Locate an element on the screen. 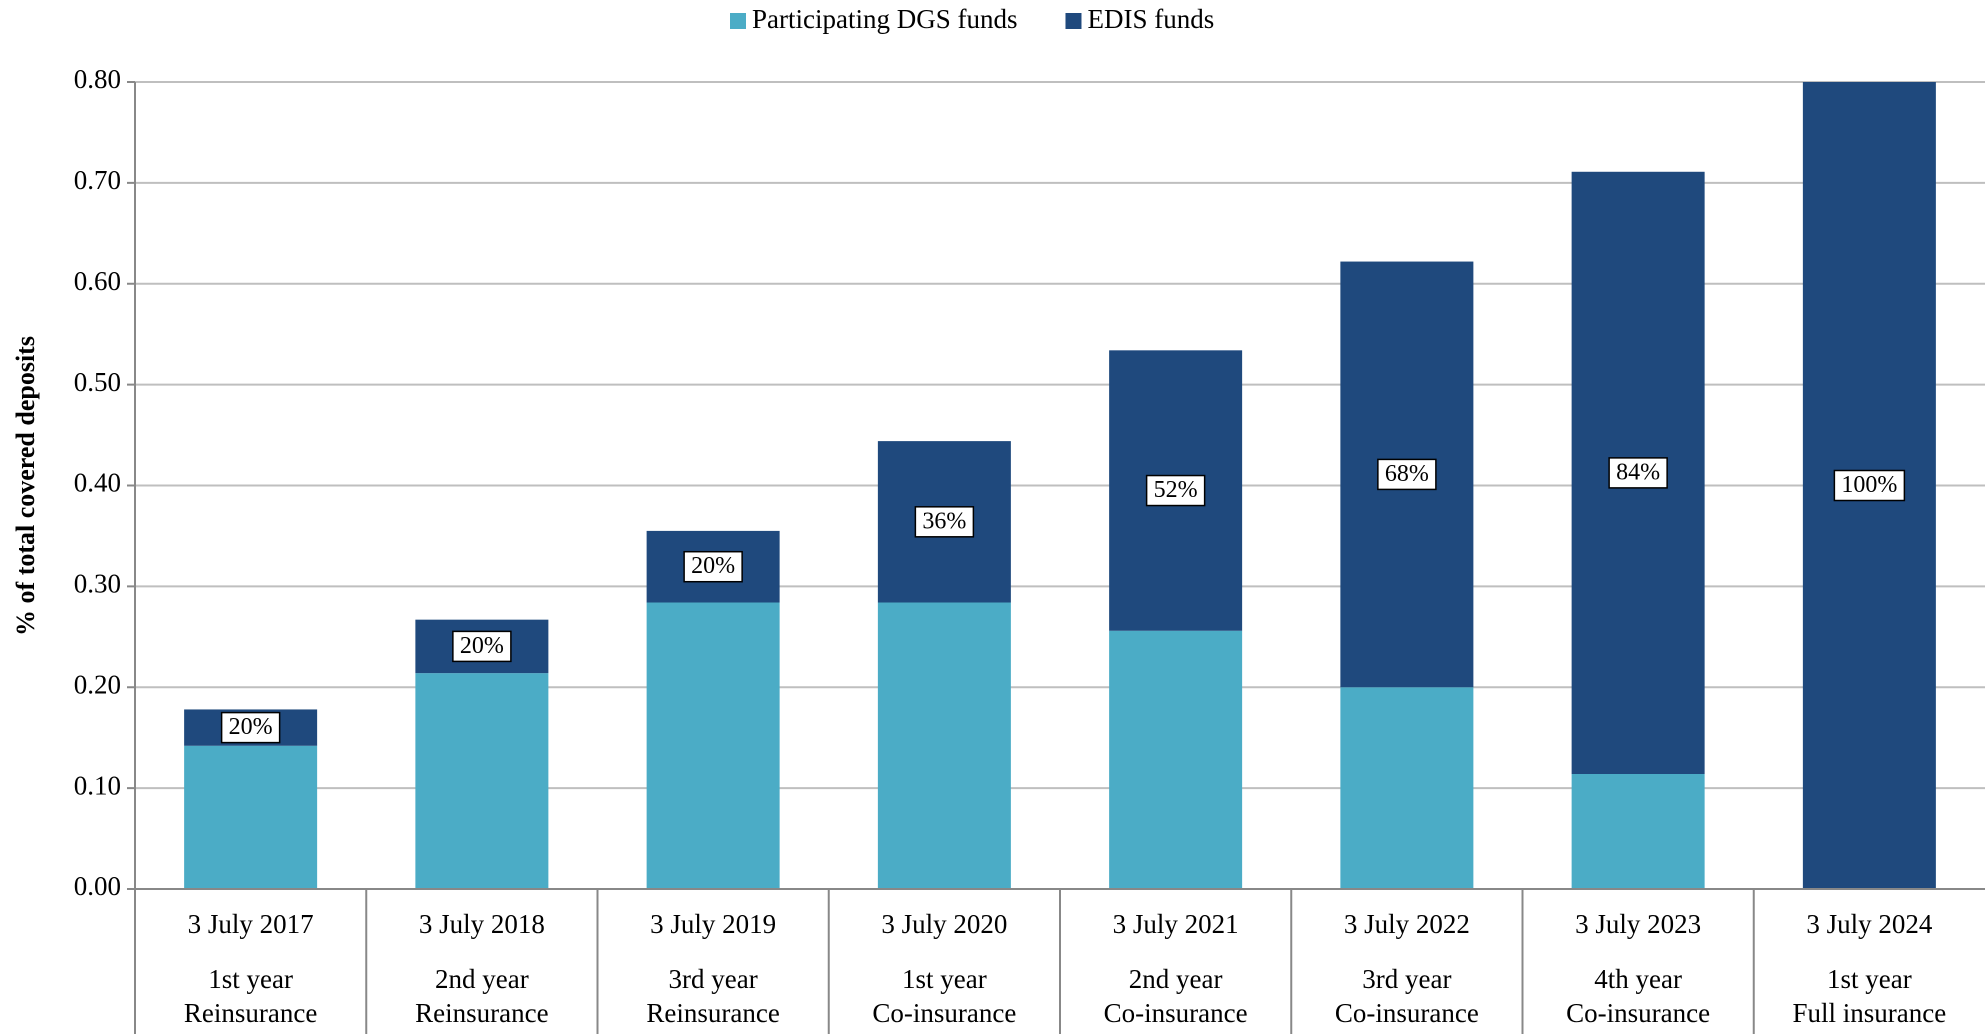 This screenshot has width=1985, height=1034. x-tick-label: 3 July 2024 is located at coordinates (1869, 924).